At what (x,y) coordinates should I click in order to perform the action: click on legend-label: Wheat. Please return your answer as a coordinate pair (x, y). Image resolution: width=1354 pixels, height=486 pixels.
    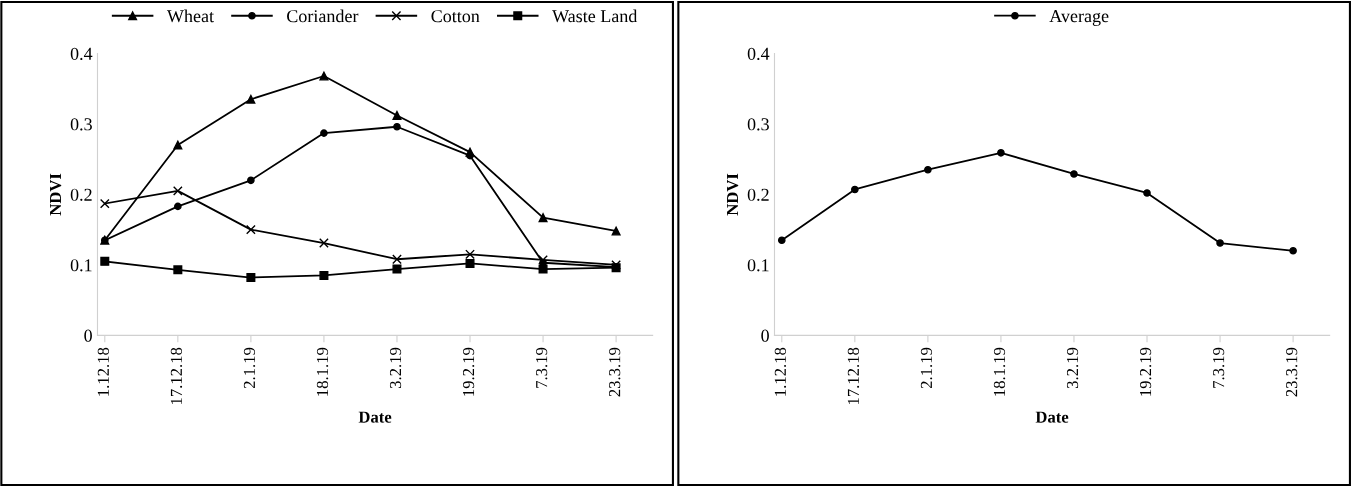
    Looking at the image, I should click on (190, 16).